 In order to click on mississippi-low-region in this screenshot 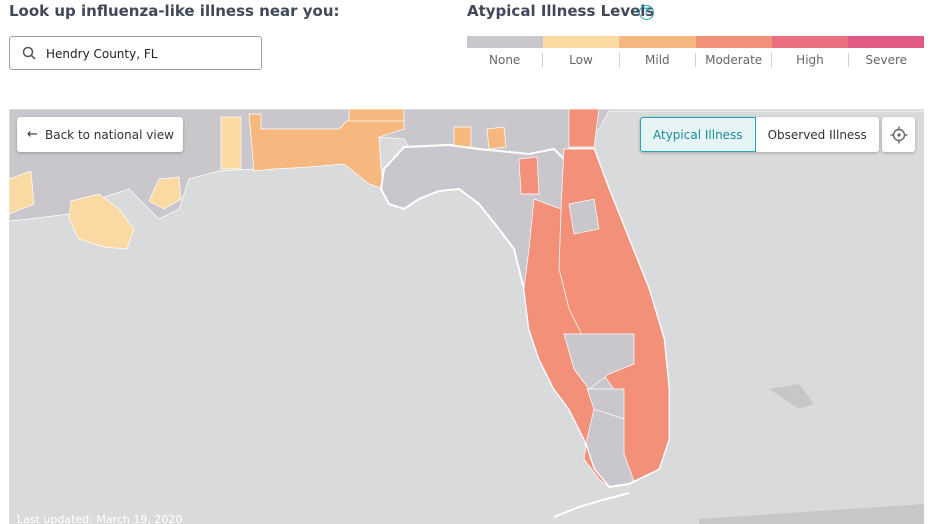, I will do `click(231, 143)`.